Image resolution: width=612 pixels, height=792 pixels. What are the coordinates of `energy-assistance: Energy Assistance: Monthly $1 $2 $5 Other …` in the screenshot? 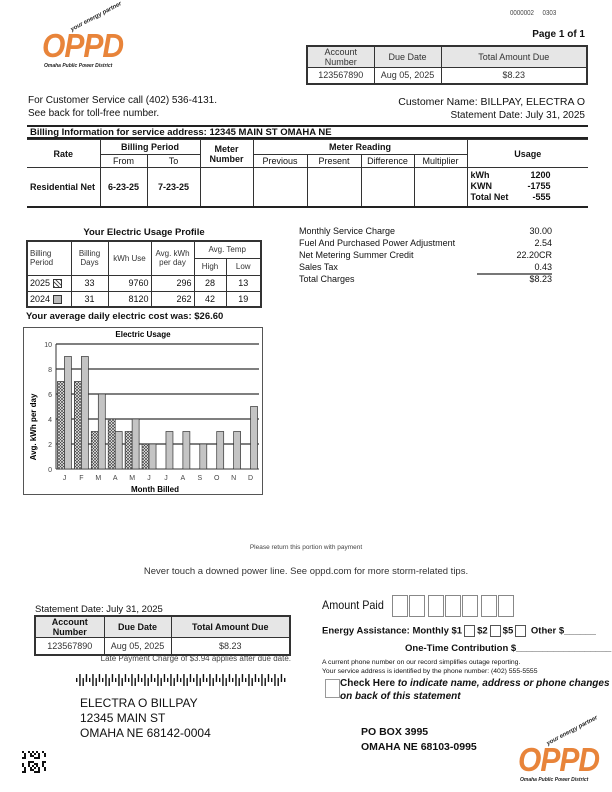 It's located at (459, 631).